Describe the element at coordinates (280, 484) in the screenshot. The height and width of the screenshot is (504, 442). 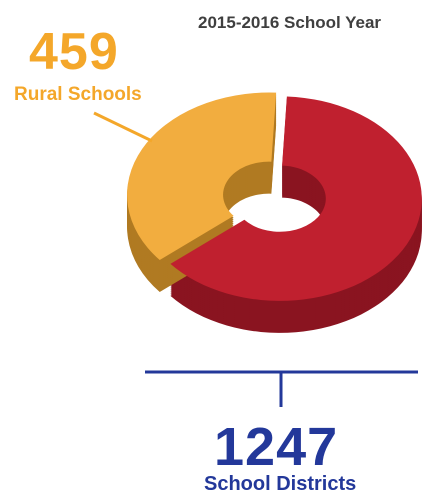
I see `school-districts-label: School Districts` at that location.